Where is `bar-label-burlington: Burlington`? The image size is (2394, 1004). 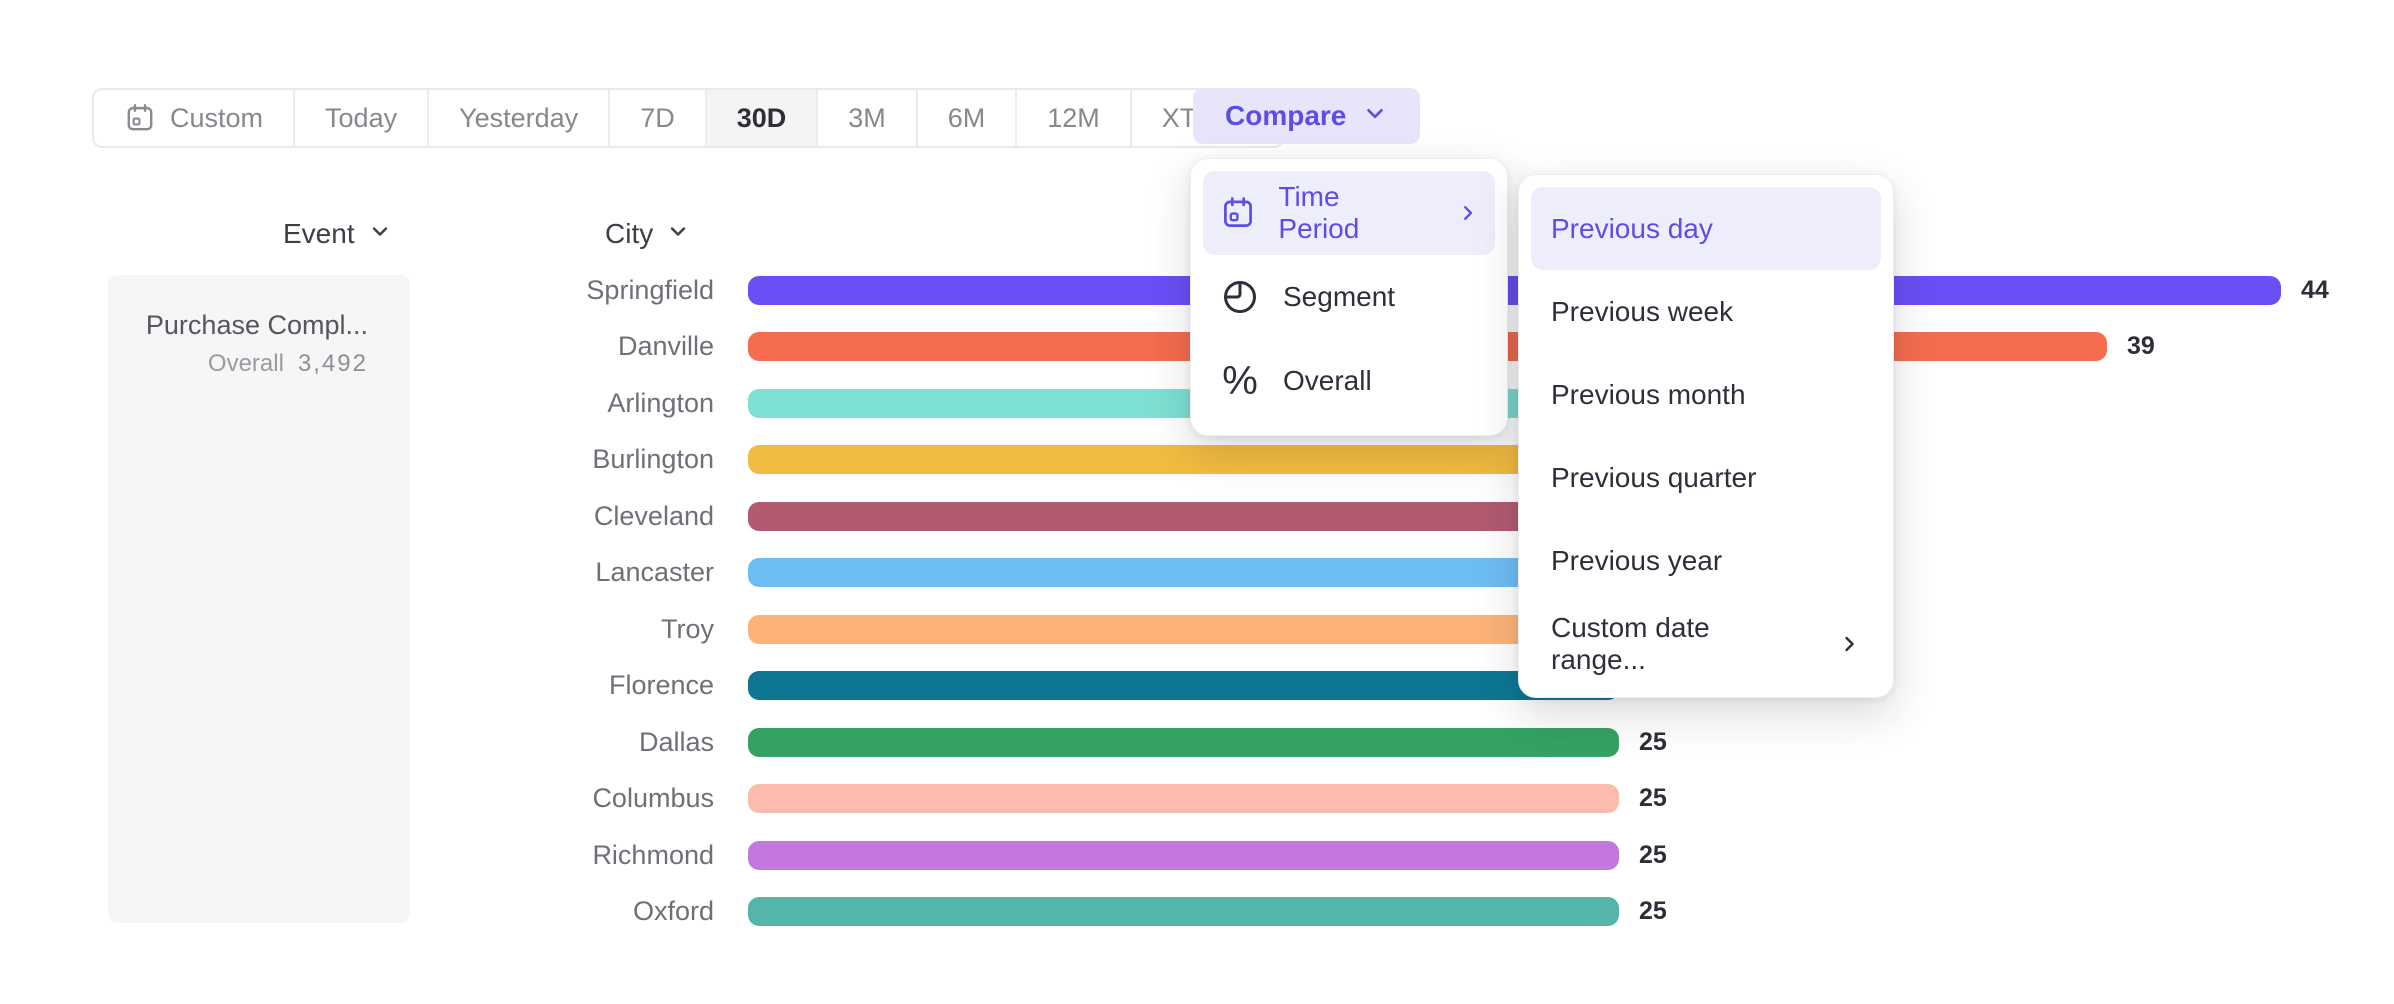 bar-label-burlington: Burlington is located at coordinates (653, 459).